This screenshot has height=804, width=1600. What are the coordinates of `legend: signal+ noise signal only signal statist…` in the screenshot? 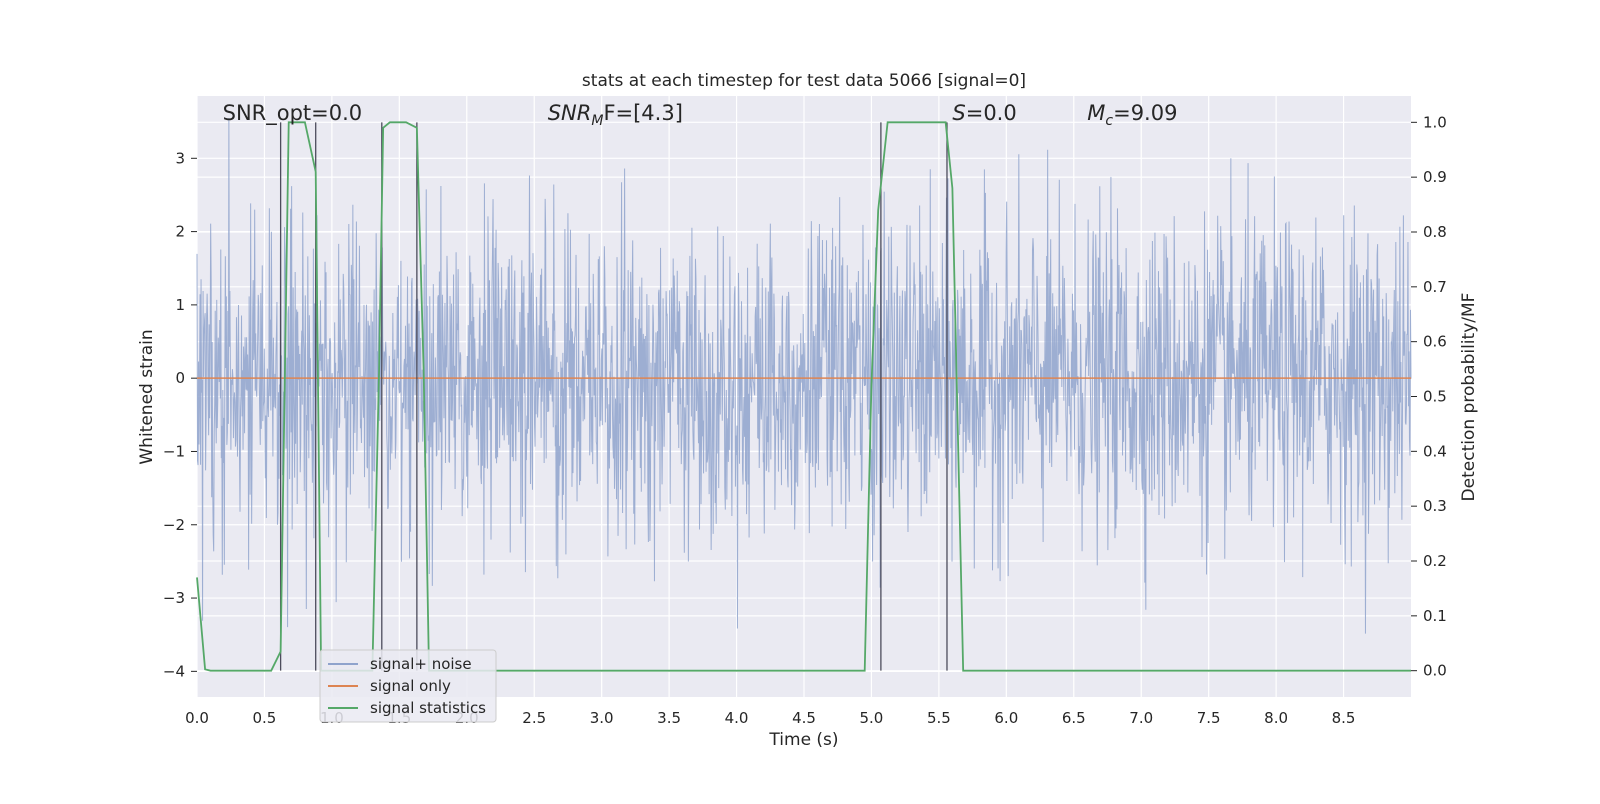 It's located at (408, 686).